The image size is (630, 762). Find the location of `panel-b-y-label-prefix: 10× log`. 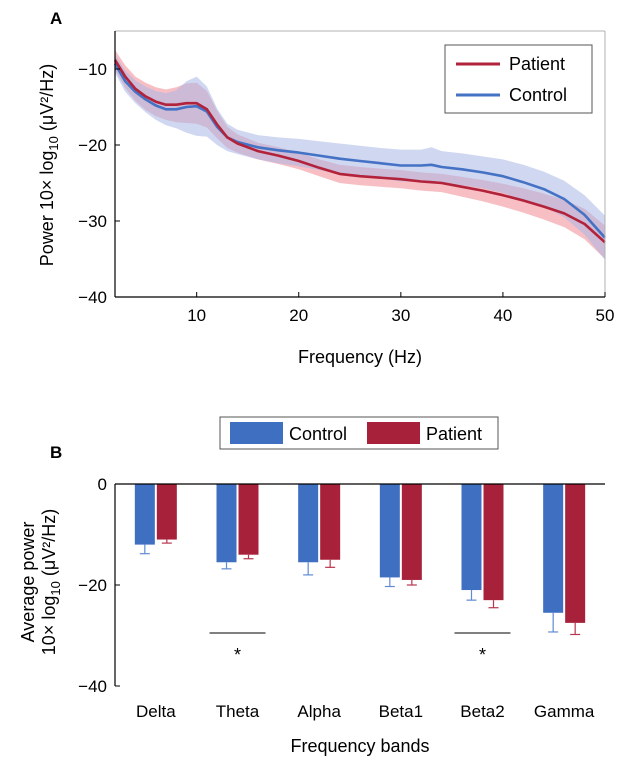

panel-b-y-label-prefix: 10× log is located at coordinates (49, 626).